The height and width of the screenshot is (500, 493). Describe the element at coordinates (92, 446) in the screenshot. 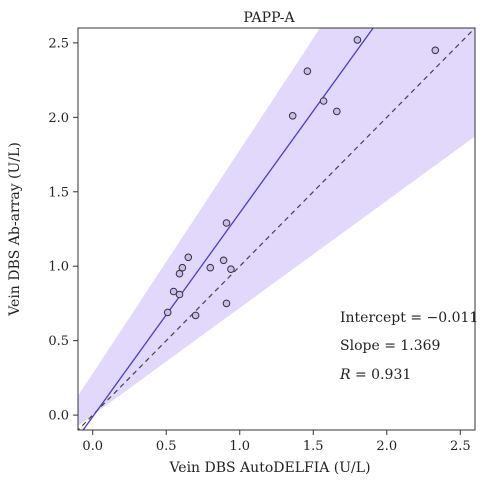

I see `x-tick-label: 0.0` at that location.